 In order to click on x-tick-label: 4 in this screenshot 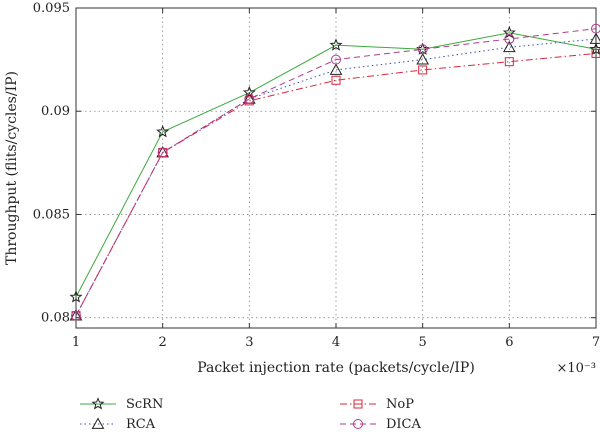, I will do `click(336, 342)`.